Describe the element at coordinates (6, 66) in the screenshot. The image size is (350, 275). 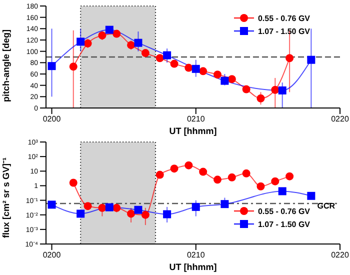
I see `y-axis-title: pitch-angle [deg]` at that location.